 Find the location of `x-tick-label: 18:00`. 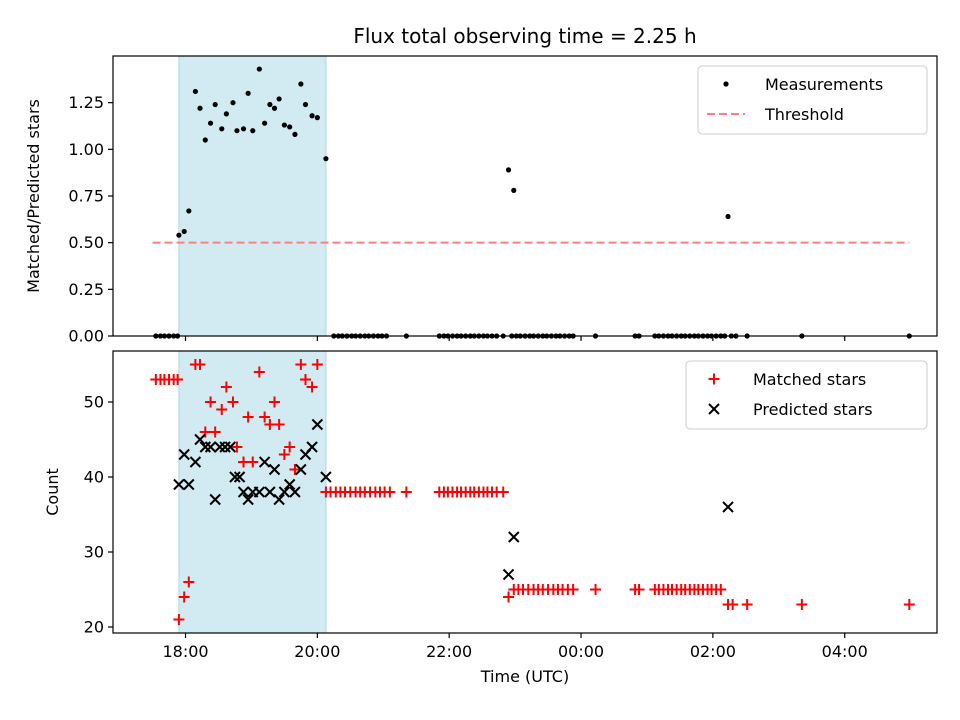

x-tick-label: 18:00 is located at coordinates (185, 651).